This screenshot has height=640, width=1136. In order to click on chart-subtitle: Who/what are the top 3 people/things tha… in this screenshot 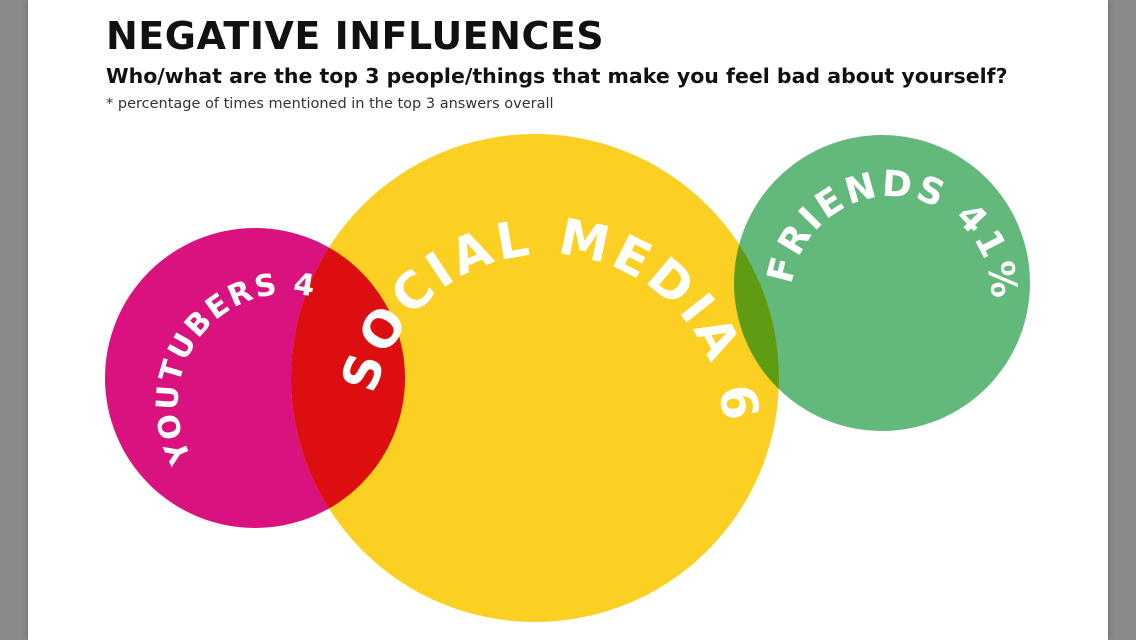, I will do `click(557, 76)`.